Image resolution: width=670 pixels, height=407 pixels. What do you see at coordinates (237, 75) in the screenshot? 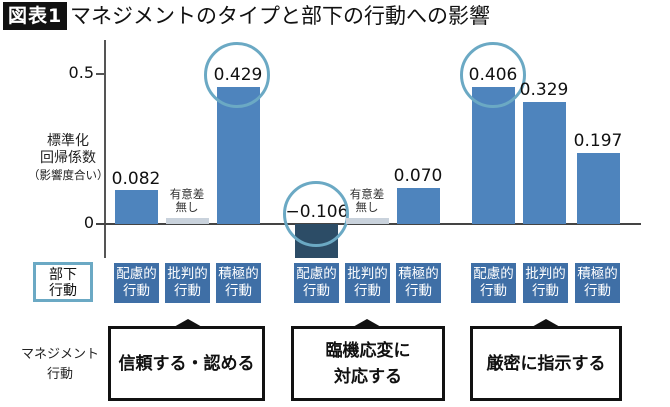
I see `highlight-circle-g1` at bounding box center [237, 75].